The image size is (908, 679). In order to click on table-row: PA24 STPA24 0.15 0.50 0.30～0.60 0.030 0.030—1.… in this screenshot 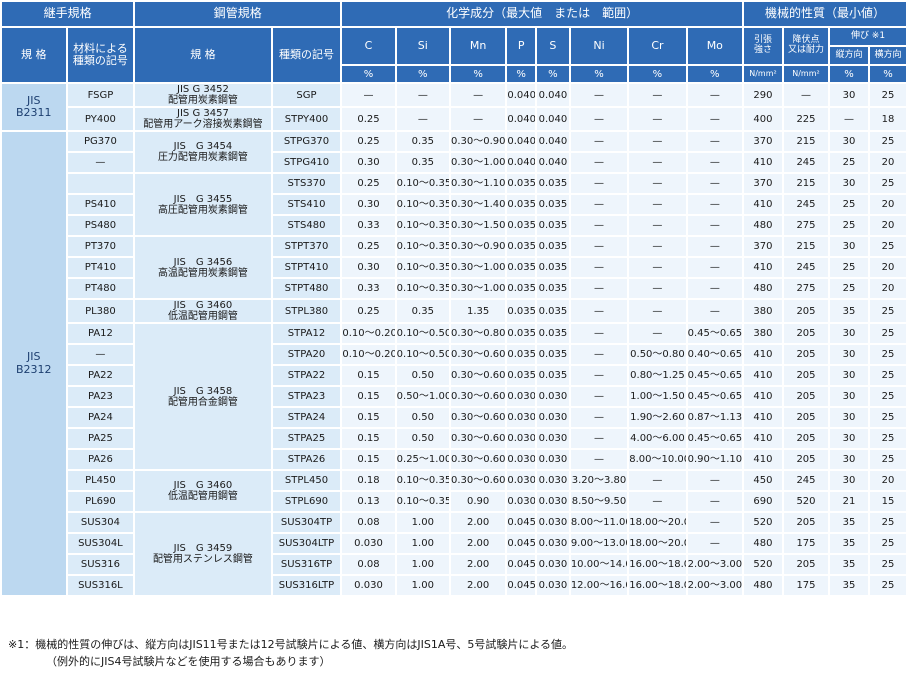, I will do `click(454, 417)`.